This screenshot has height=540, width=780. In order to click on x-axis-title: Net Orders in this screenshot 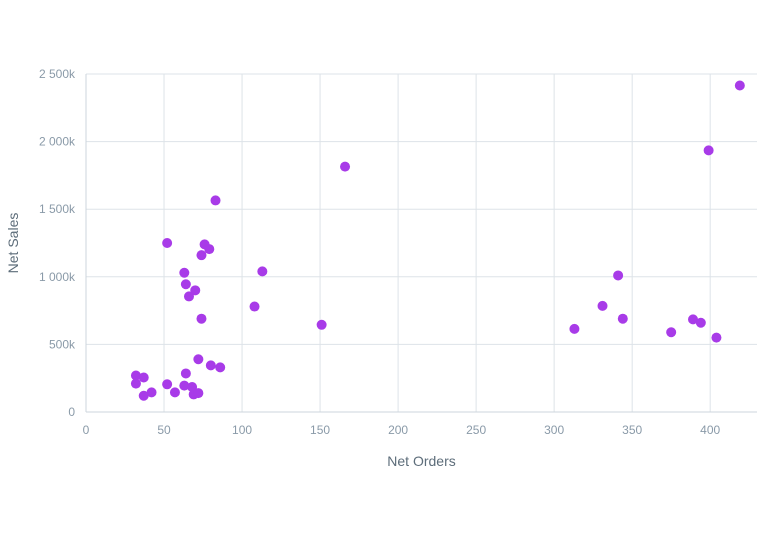, I will do `click(421, 461)`.